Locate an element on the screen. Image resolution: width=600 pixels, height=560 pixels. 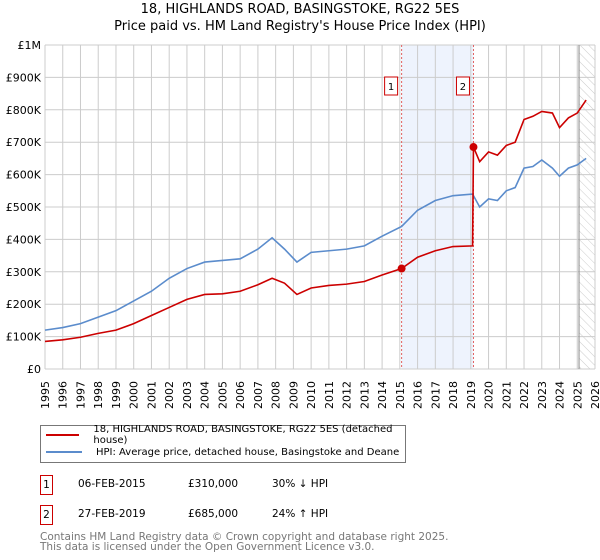
x-tick-label: 2003 is located at coordinates (187, 395).